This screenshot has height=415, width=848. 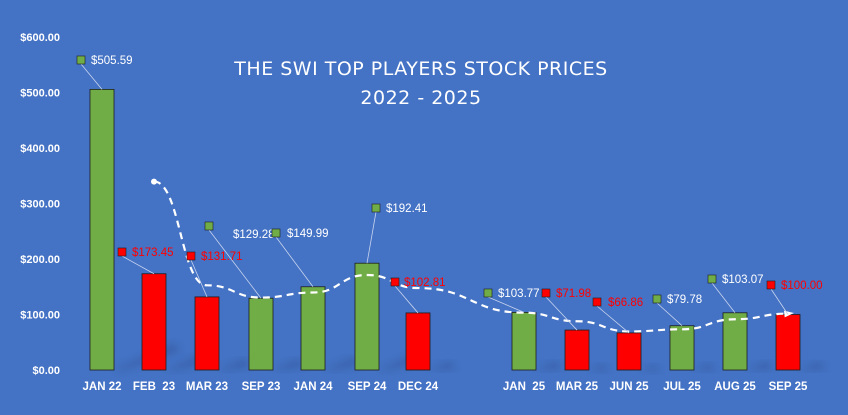 What do you see at coordinates (314, 387) in the screenshot?
I see `x-tick-label: JAN 24` at bounding box center [314, 387].